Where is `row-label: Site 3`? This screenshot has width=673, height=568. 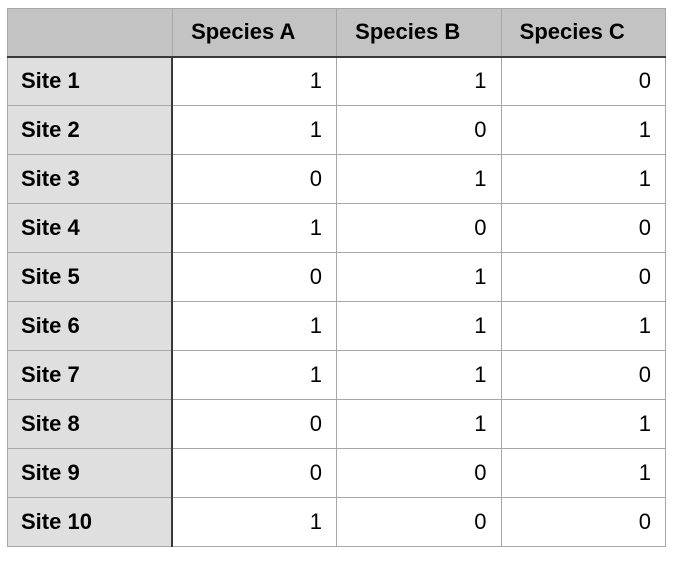 row-label: Site 3 is located at coordinates (90, 179).